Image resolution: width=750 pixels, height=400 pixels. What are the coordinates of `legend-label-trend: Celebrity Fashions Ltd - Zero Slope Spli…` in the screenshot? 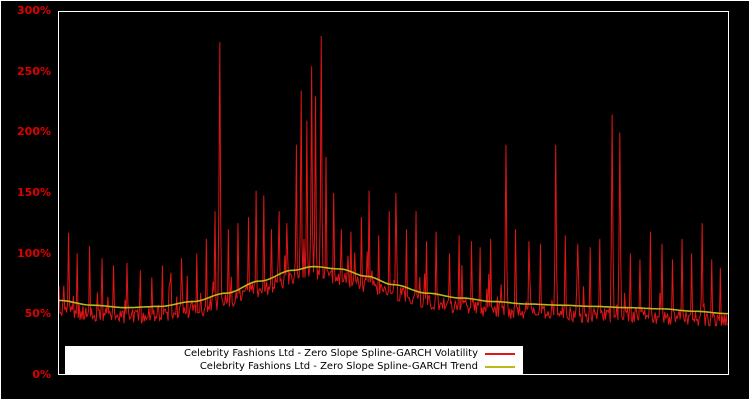 It's located at (338, 366).